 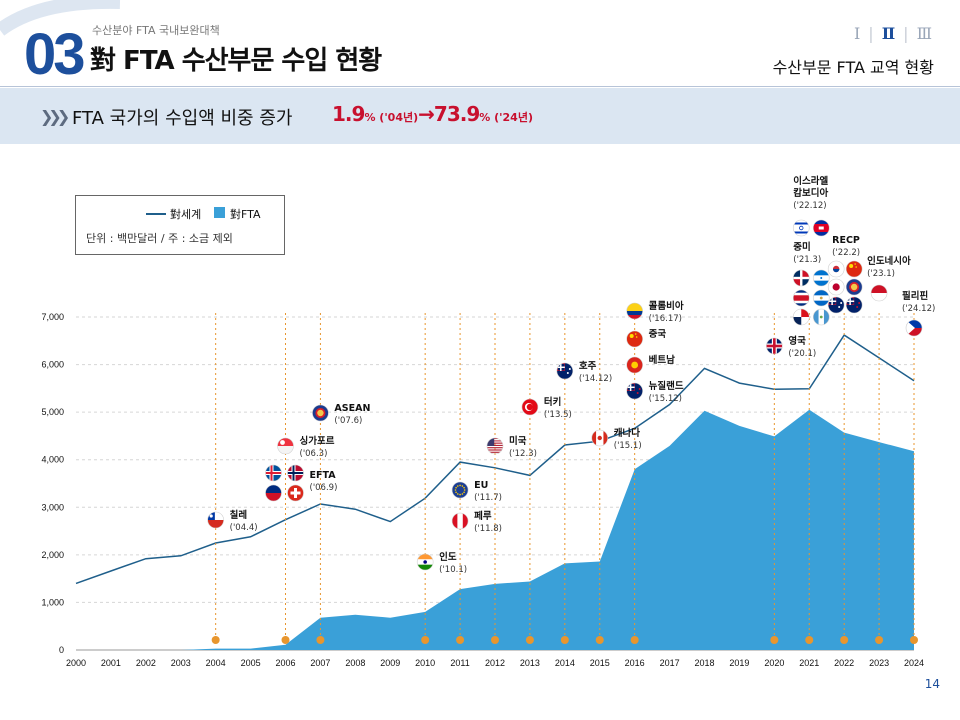 What do you see at coordinates (76, 663) in the screenshot?
I see `x-tick-label: 2000` at bounding box center [76, 663].